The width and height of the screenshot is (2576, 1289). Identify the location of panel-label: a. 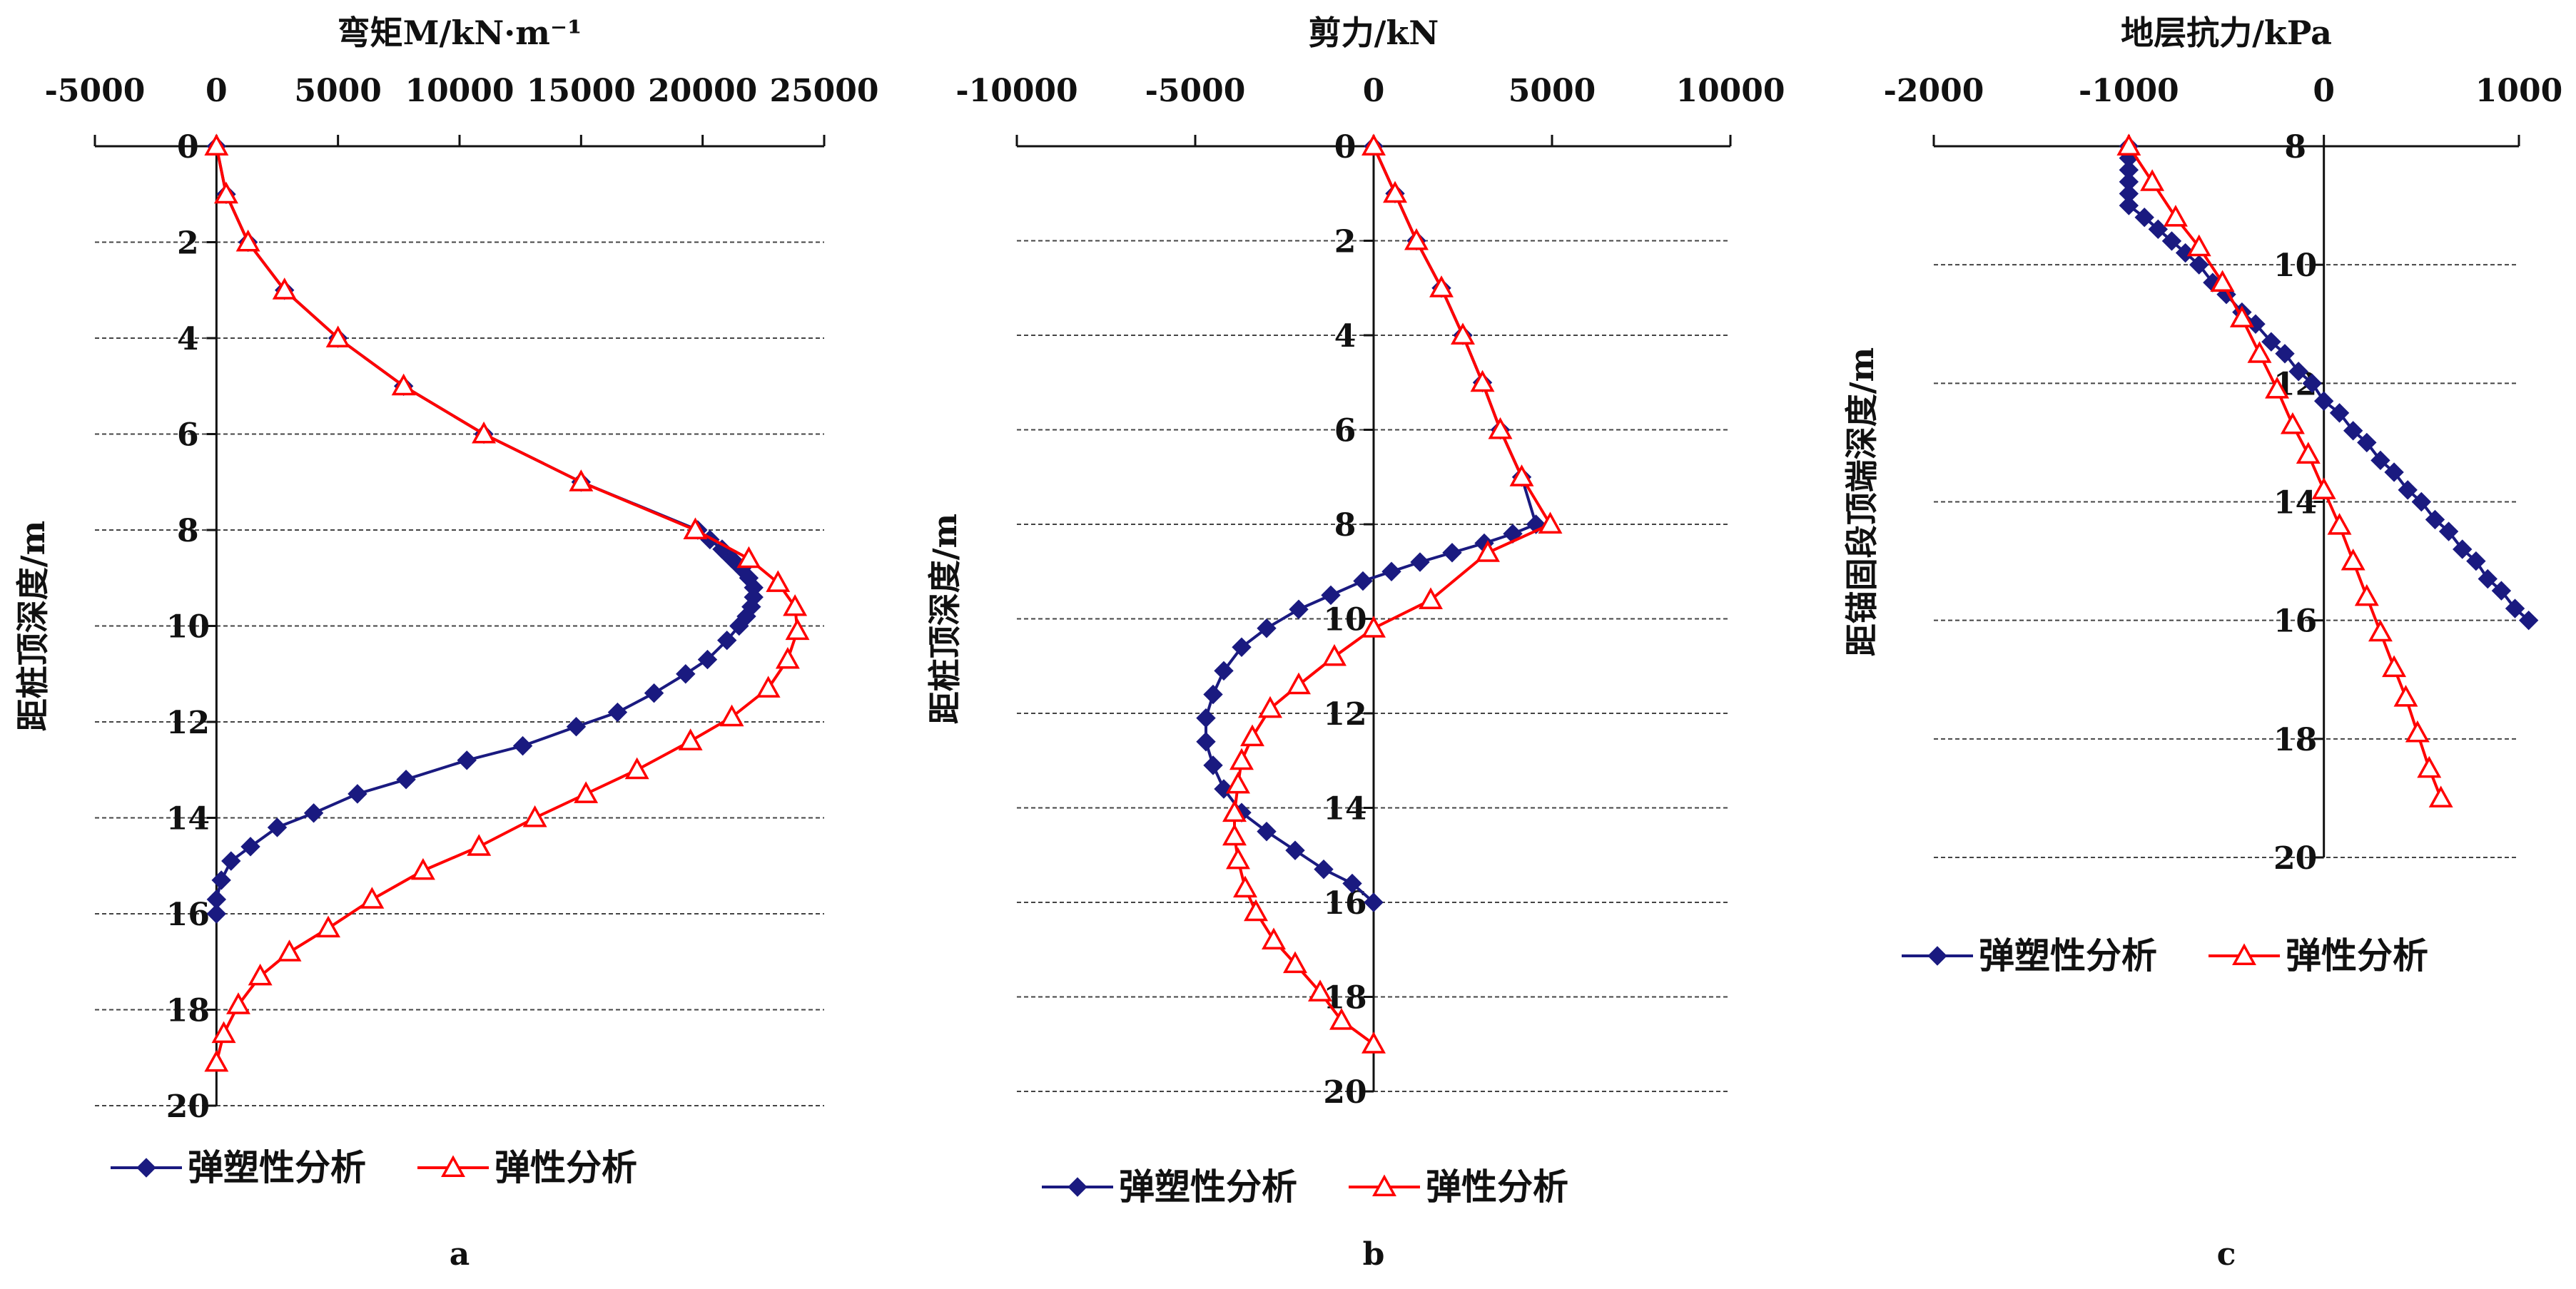
(460, 1255).